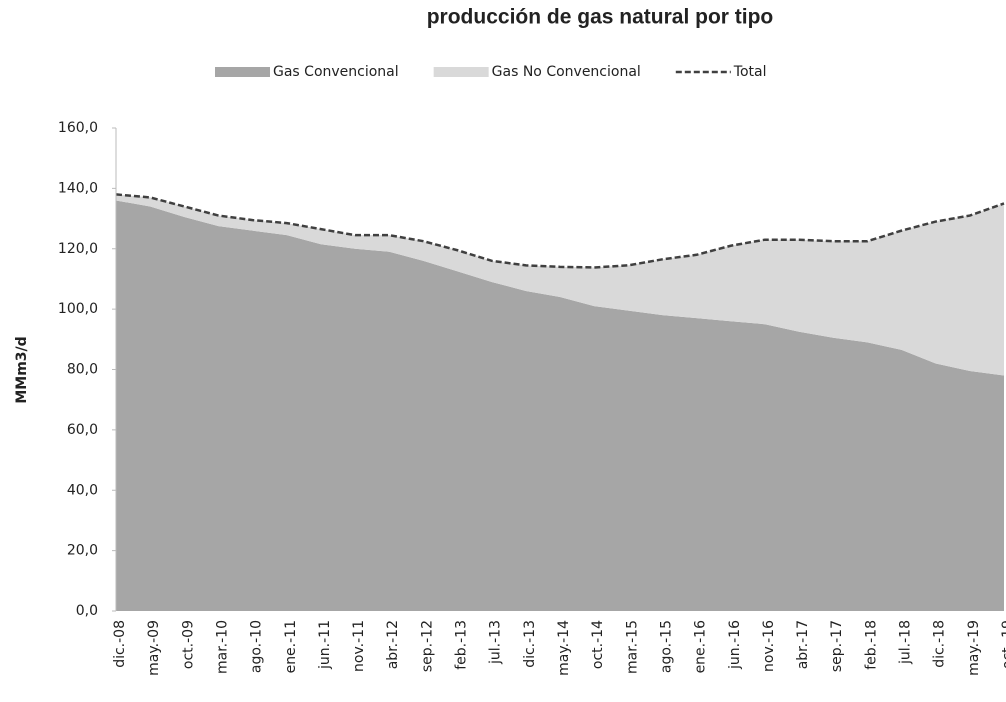 The image size is (1006, 702). Describe the element at coordinates (803, 644) in the screenshot. I see `x-tick-label: abr.-17` at that location.